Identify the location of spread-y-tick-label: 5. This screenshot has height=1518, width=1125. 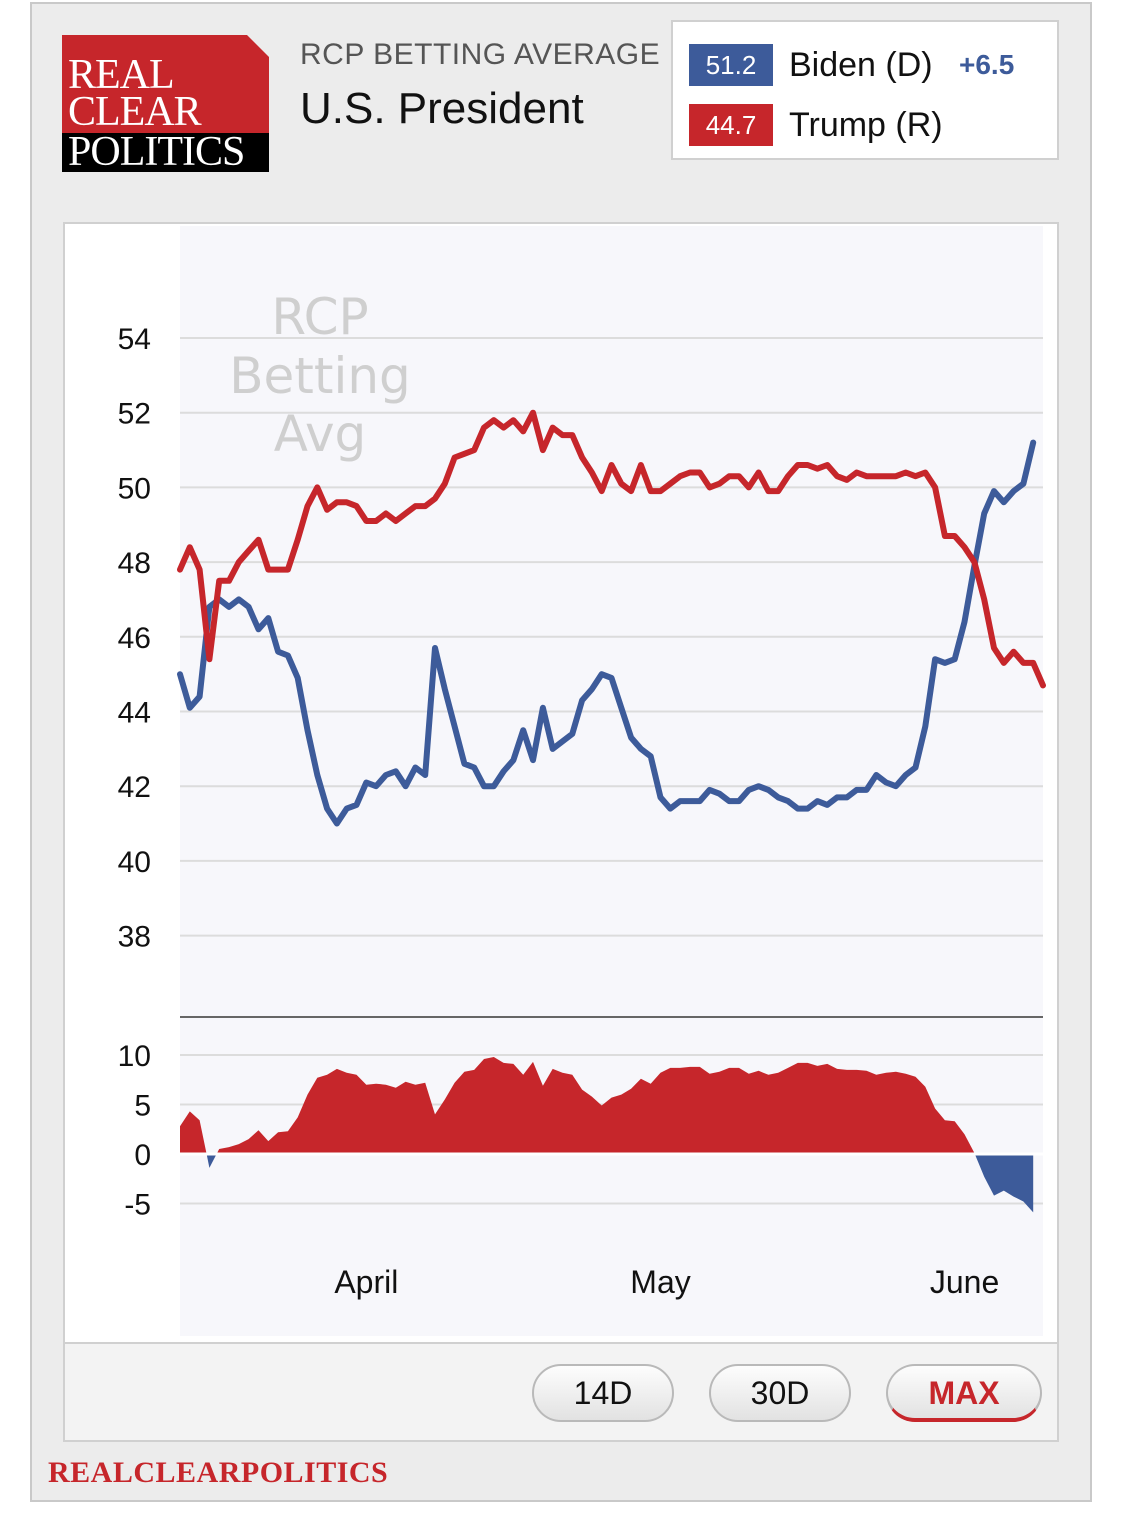
(142, 1106).